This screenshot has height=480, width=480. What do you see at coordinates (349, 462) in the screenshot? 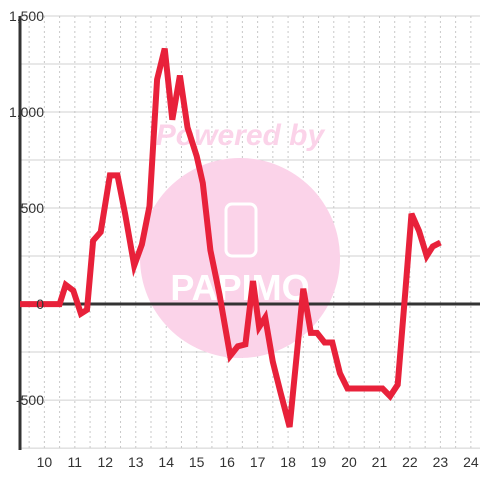
I see `x-tick-label: 20` at bounding box center [349, 462].